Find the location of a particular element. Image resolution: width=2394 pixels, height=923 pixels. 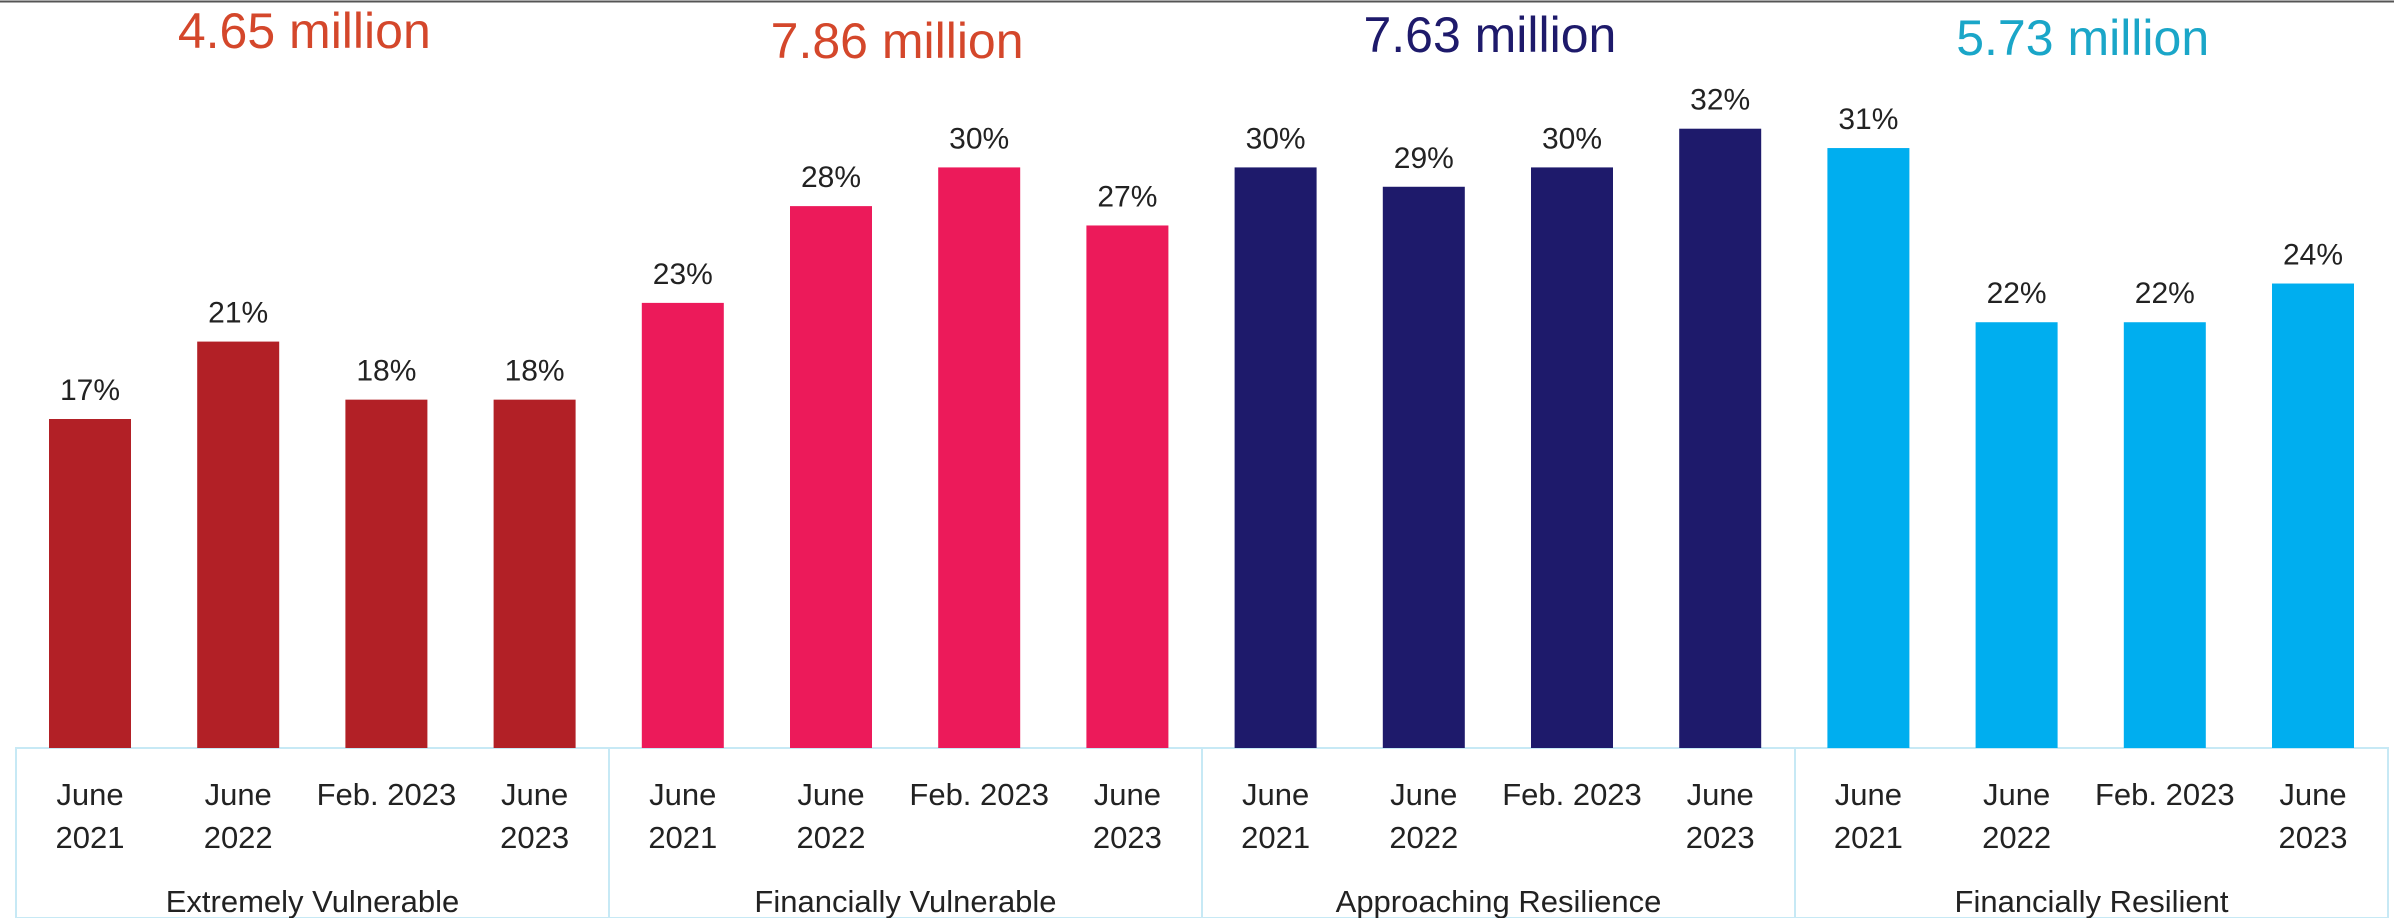

group-total-label: 7.63 million is located at coordinates (1489, 35).